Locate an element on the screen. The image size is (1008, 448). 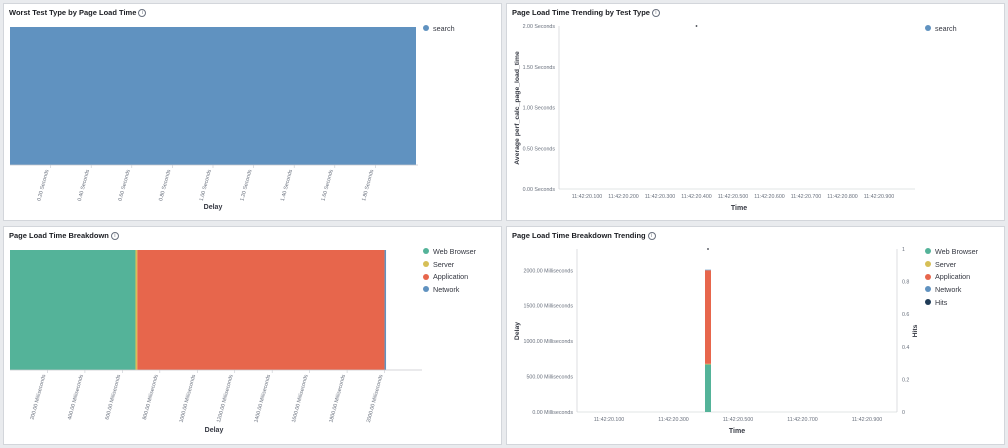
x-tick-label: 11:42:20.700 is located at coordinates (806, 197).